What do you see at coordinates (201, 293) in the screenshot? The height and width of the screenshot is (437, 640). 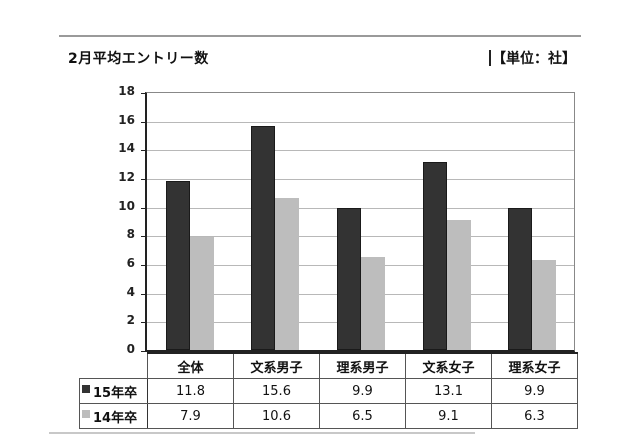 I see `bar-14年卒-全体` at bounding box center [201, 293].